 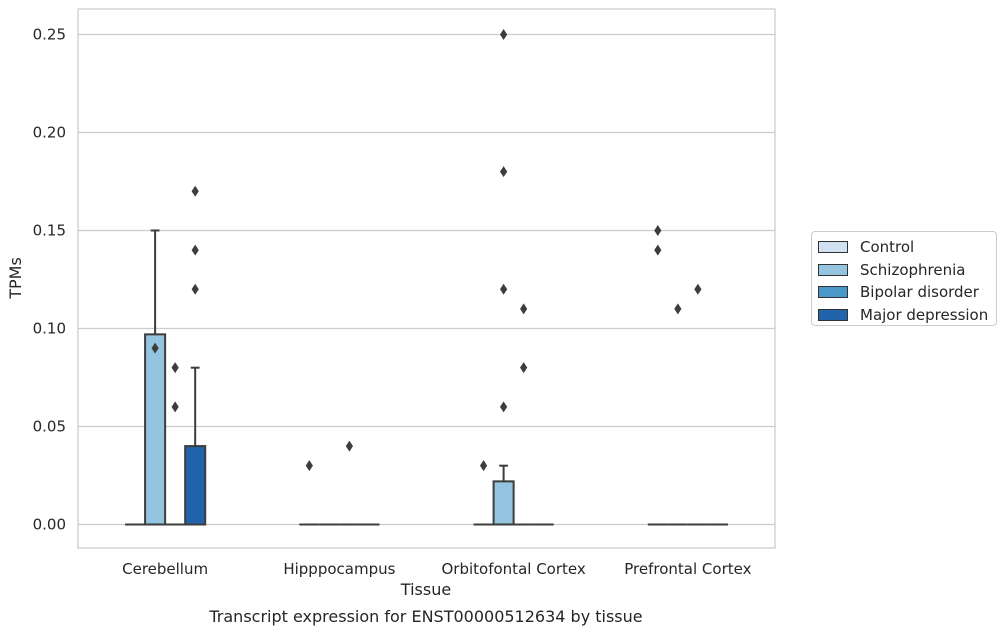 I want to click on x-axis-title: Tissue, so click(x=425, y=589).